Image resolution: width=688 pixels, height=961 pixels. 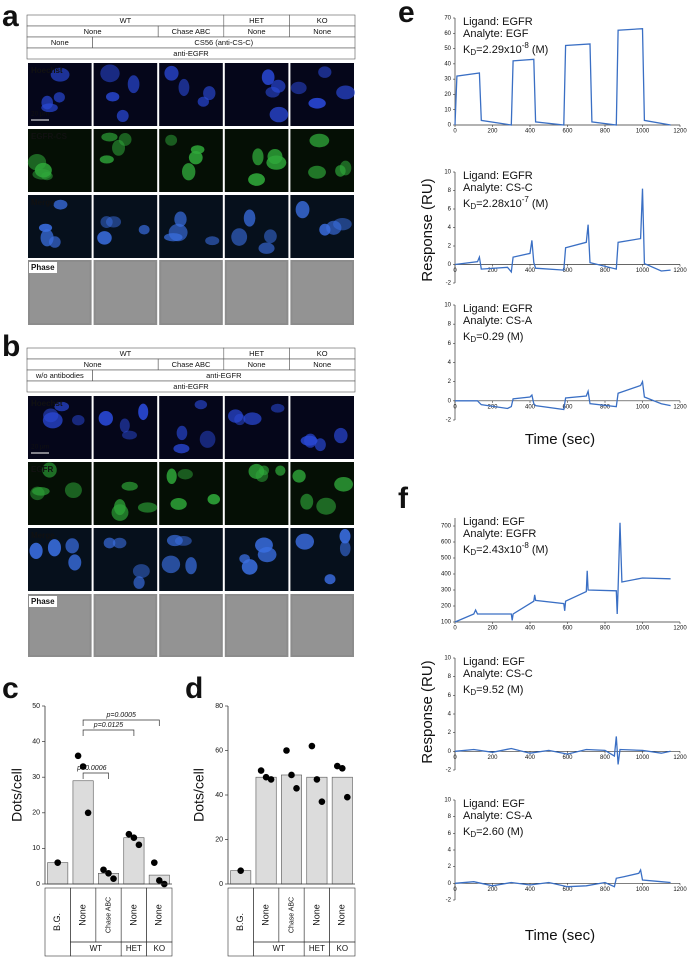 I want to click on y-tick-label: 300, so click(x=446, y=591).